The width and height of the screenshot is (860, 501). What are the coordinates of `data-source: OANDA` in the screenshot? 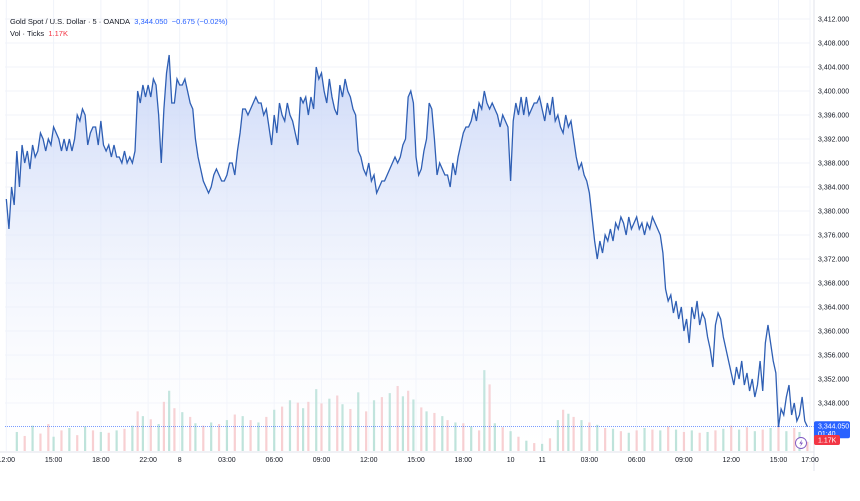 It's located at (117, 21).